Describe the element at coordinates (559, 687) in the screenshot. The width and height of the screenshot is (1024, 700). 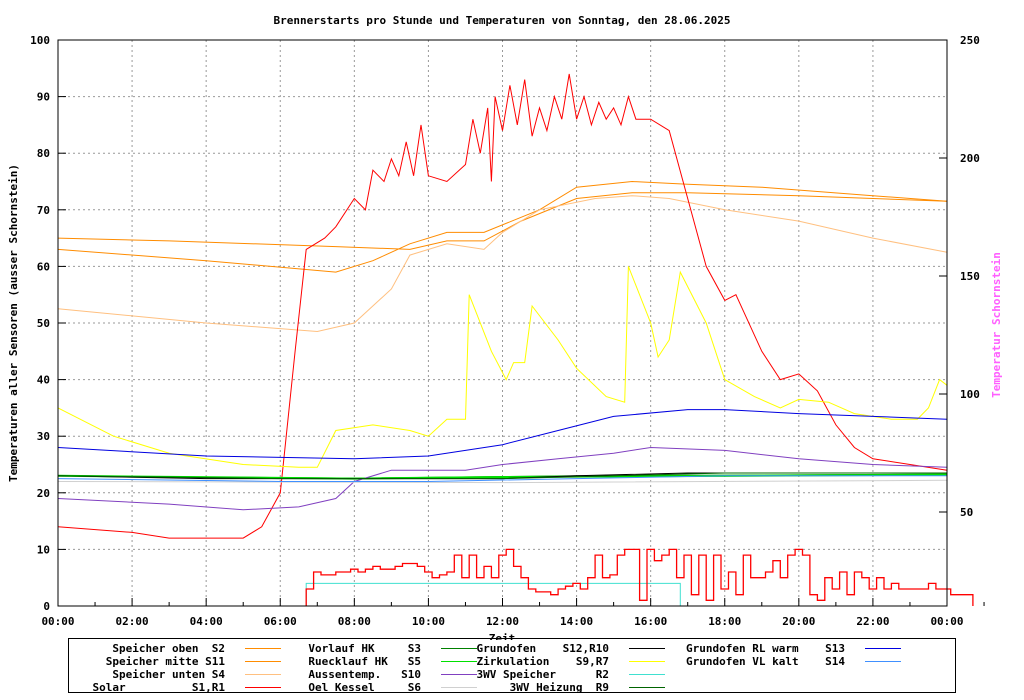
I see `legend-label: 3WV Heizung R9` at that location.